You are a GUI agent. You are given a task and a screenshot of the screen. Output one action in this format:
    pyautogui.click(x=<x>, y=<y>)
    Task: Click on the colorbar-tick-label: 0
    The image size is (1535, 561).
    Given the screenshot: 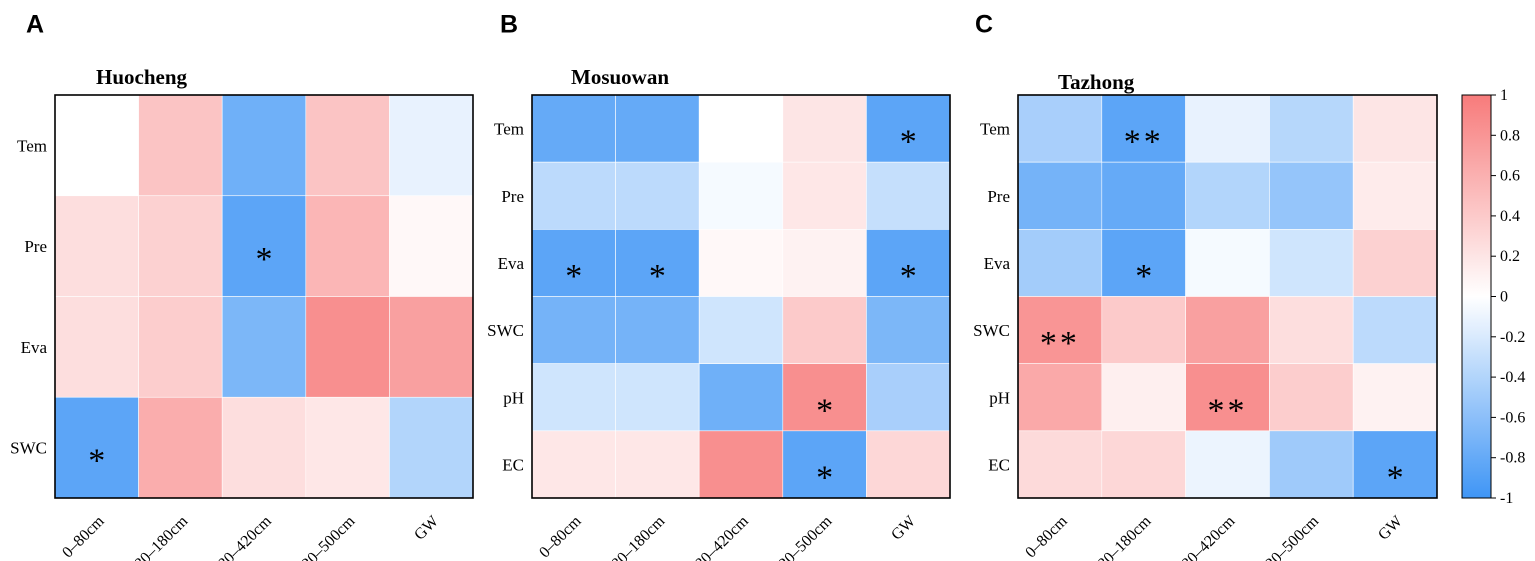 What is the action you would take?
    pyautogui.click(x=1504, y=297)
    